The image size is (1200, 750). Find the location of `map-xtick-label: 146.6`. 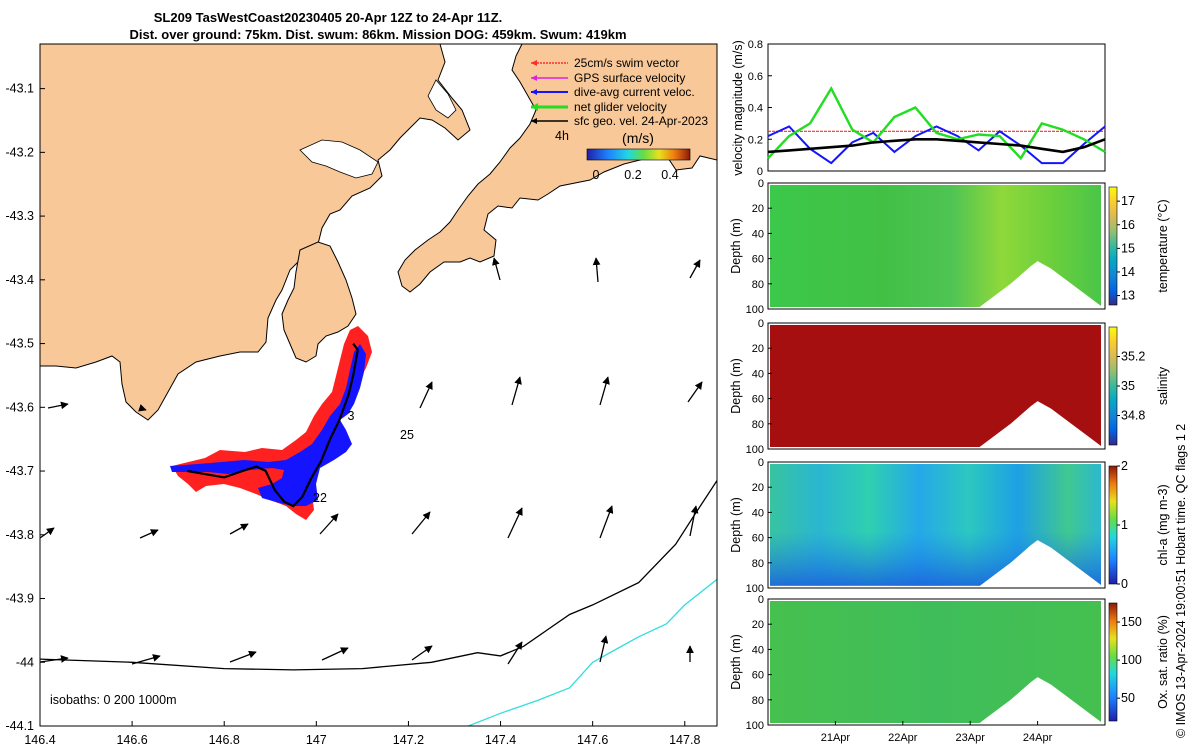

map-xtick-label: 146.6 is located at coordinates (131, 740).